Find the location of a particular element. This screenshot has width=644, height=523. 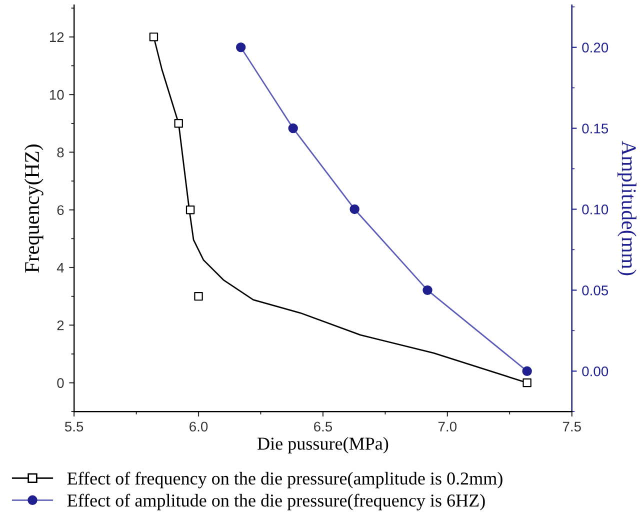

x-tick-label: 5.5 is located at coordinates (74, 427).